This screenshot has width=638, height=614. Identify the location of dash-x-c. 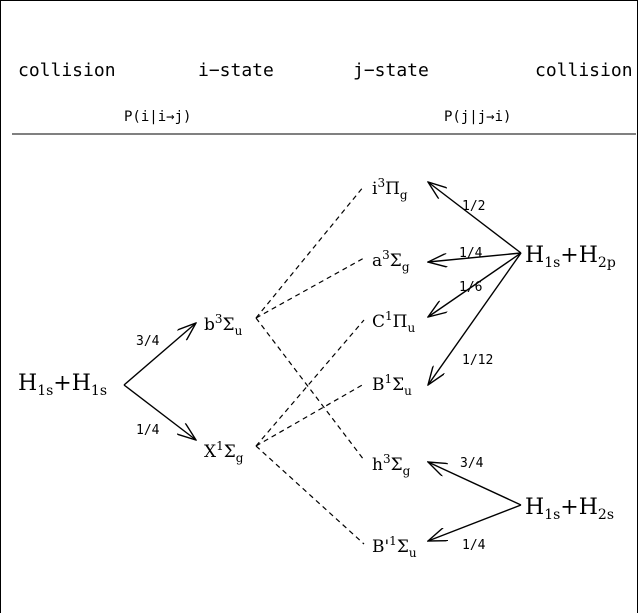
(310, 383).